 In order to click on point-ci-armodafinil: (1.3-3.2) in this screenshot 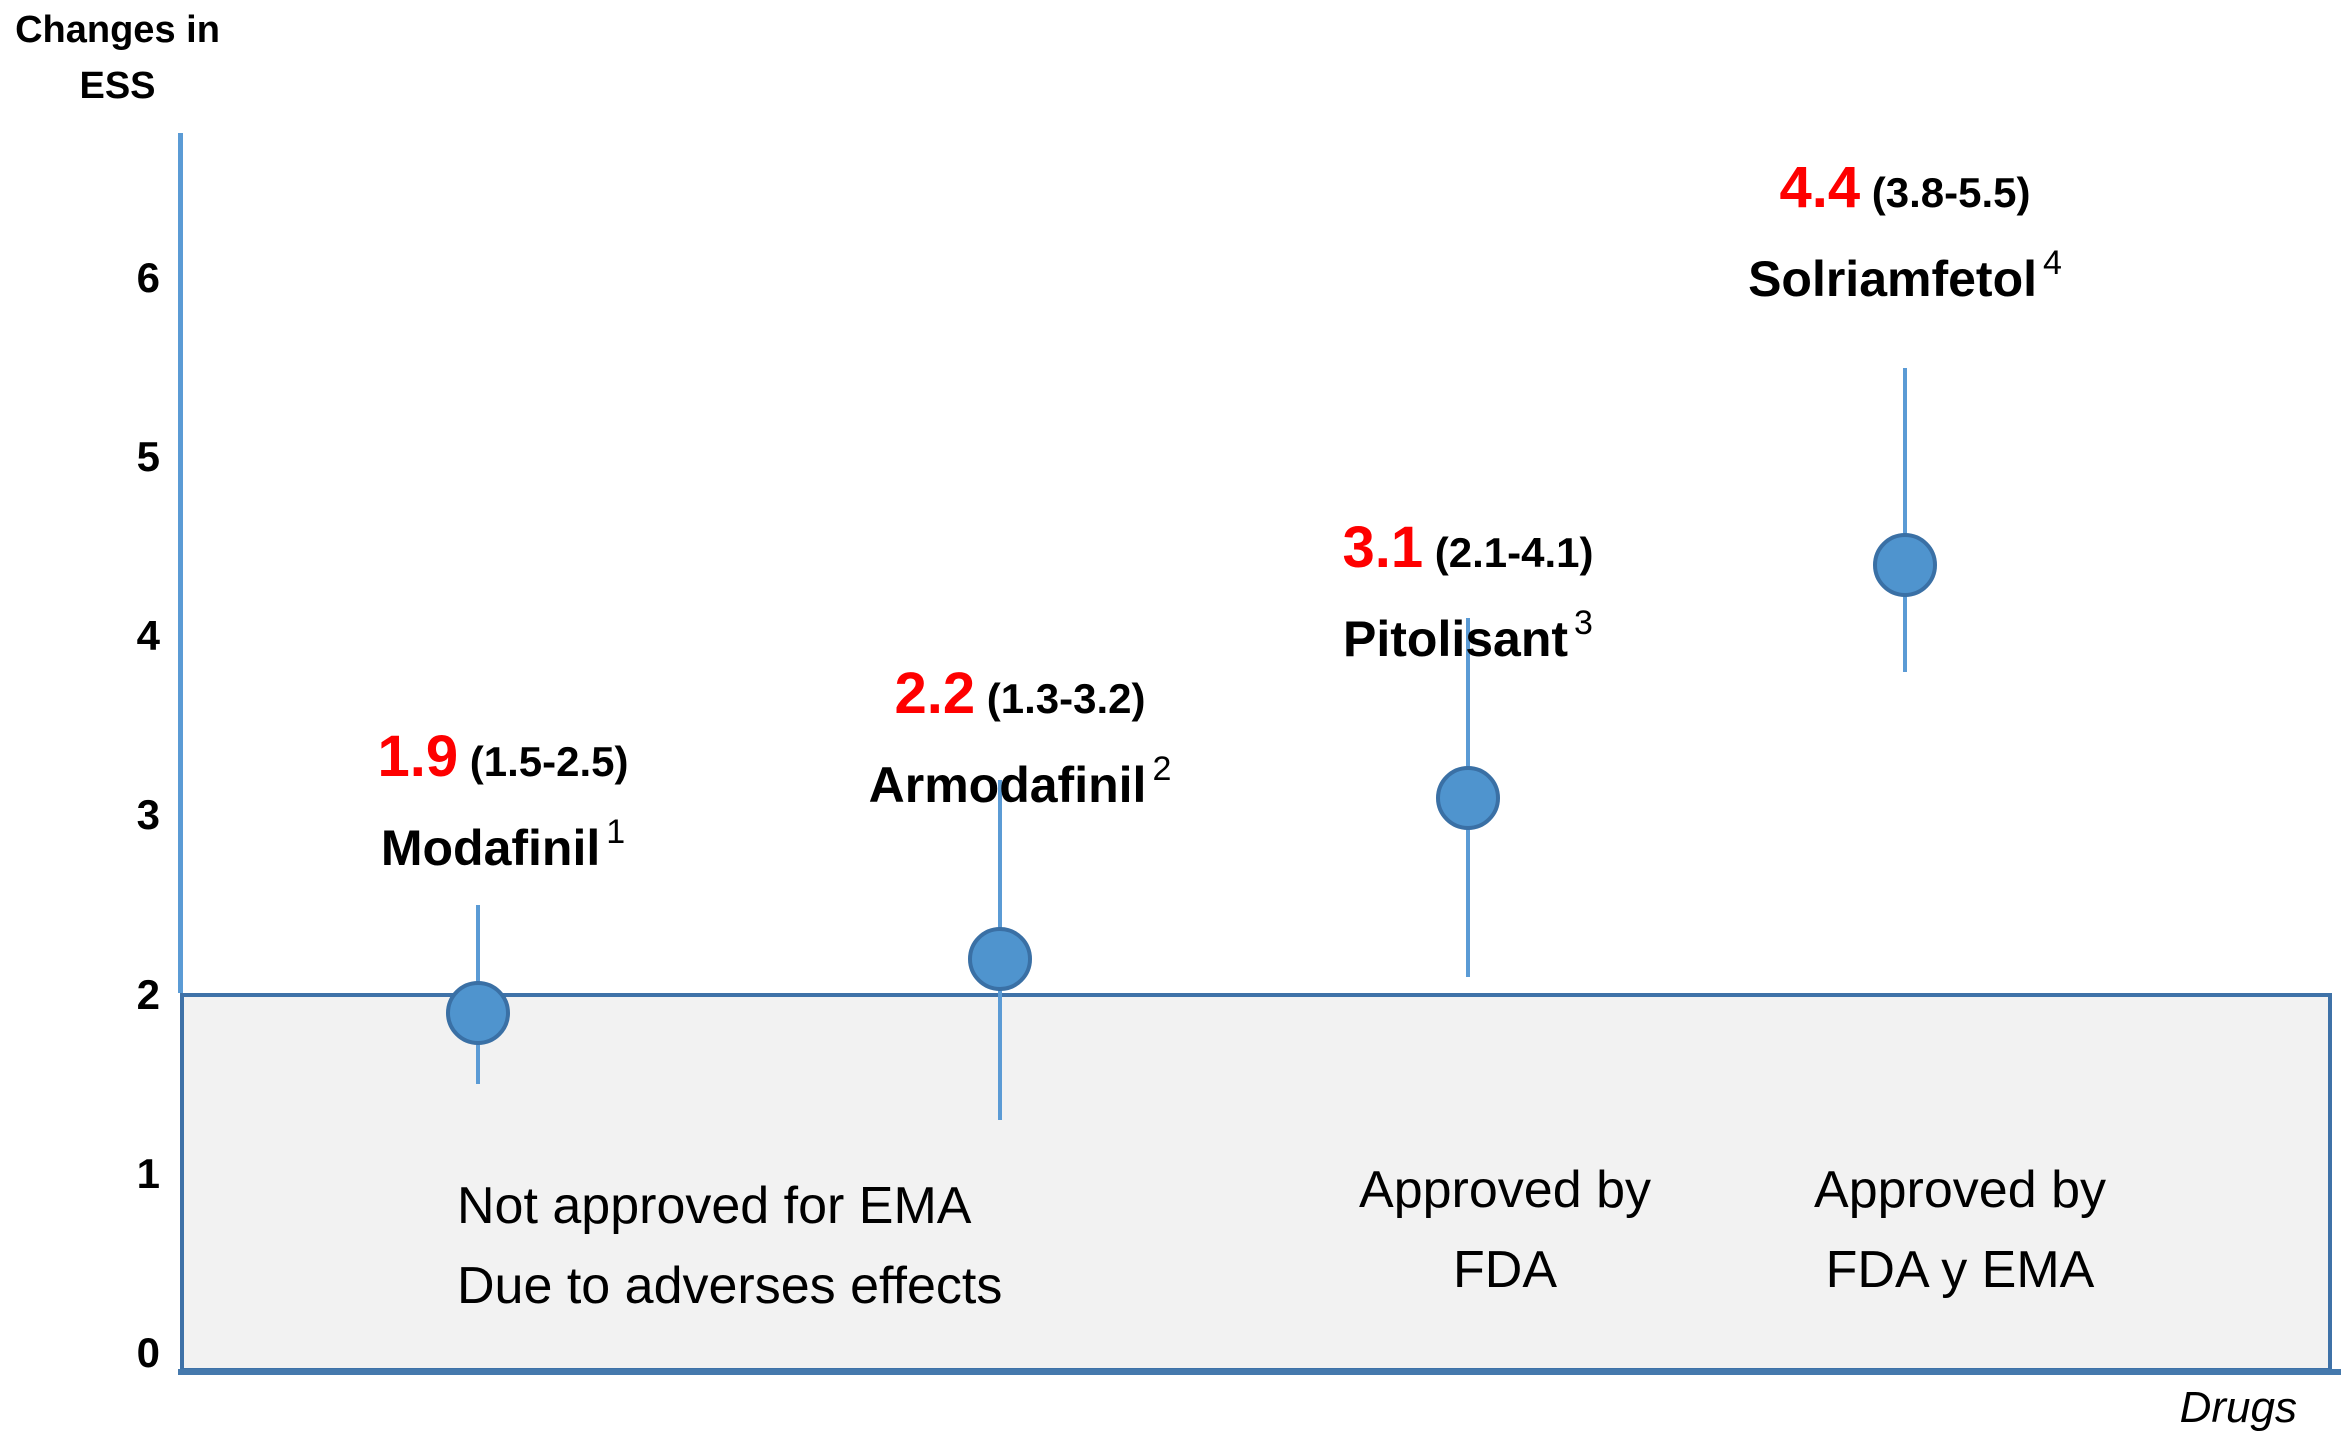, I will do `click(1060, 698)`.